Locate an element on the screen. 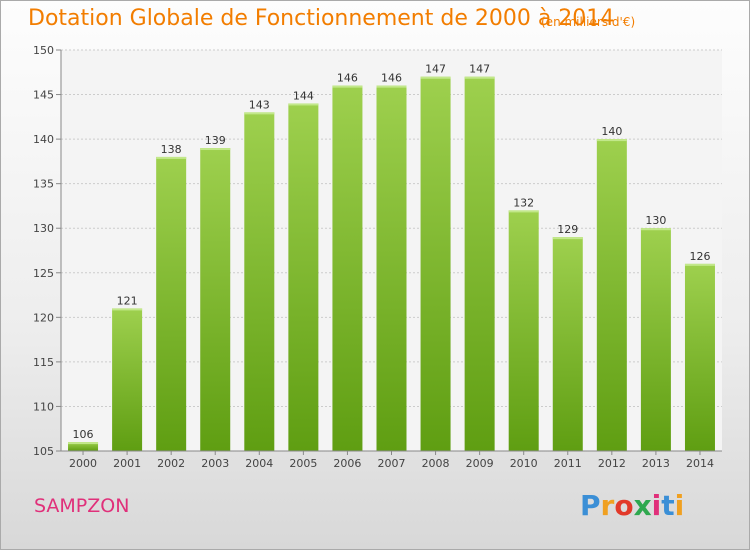 This screenshot has width=750, height=550. data-label: 126 is located at coordinates (699, 256).